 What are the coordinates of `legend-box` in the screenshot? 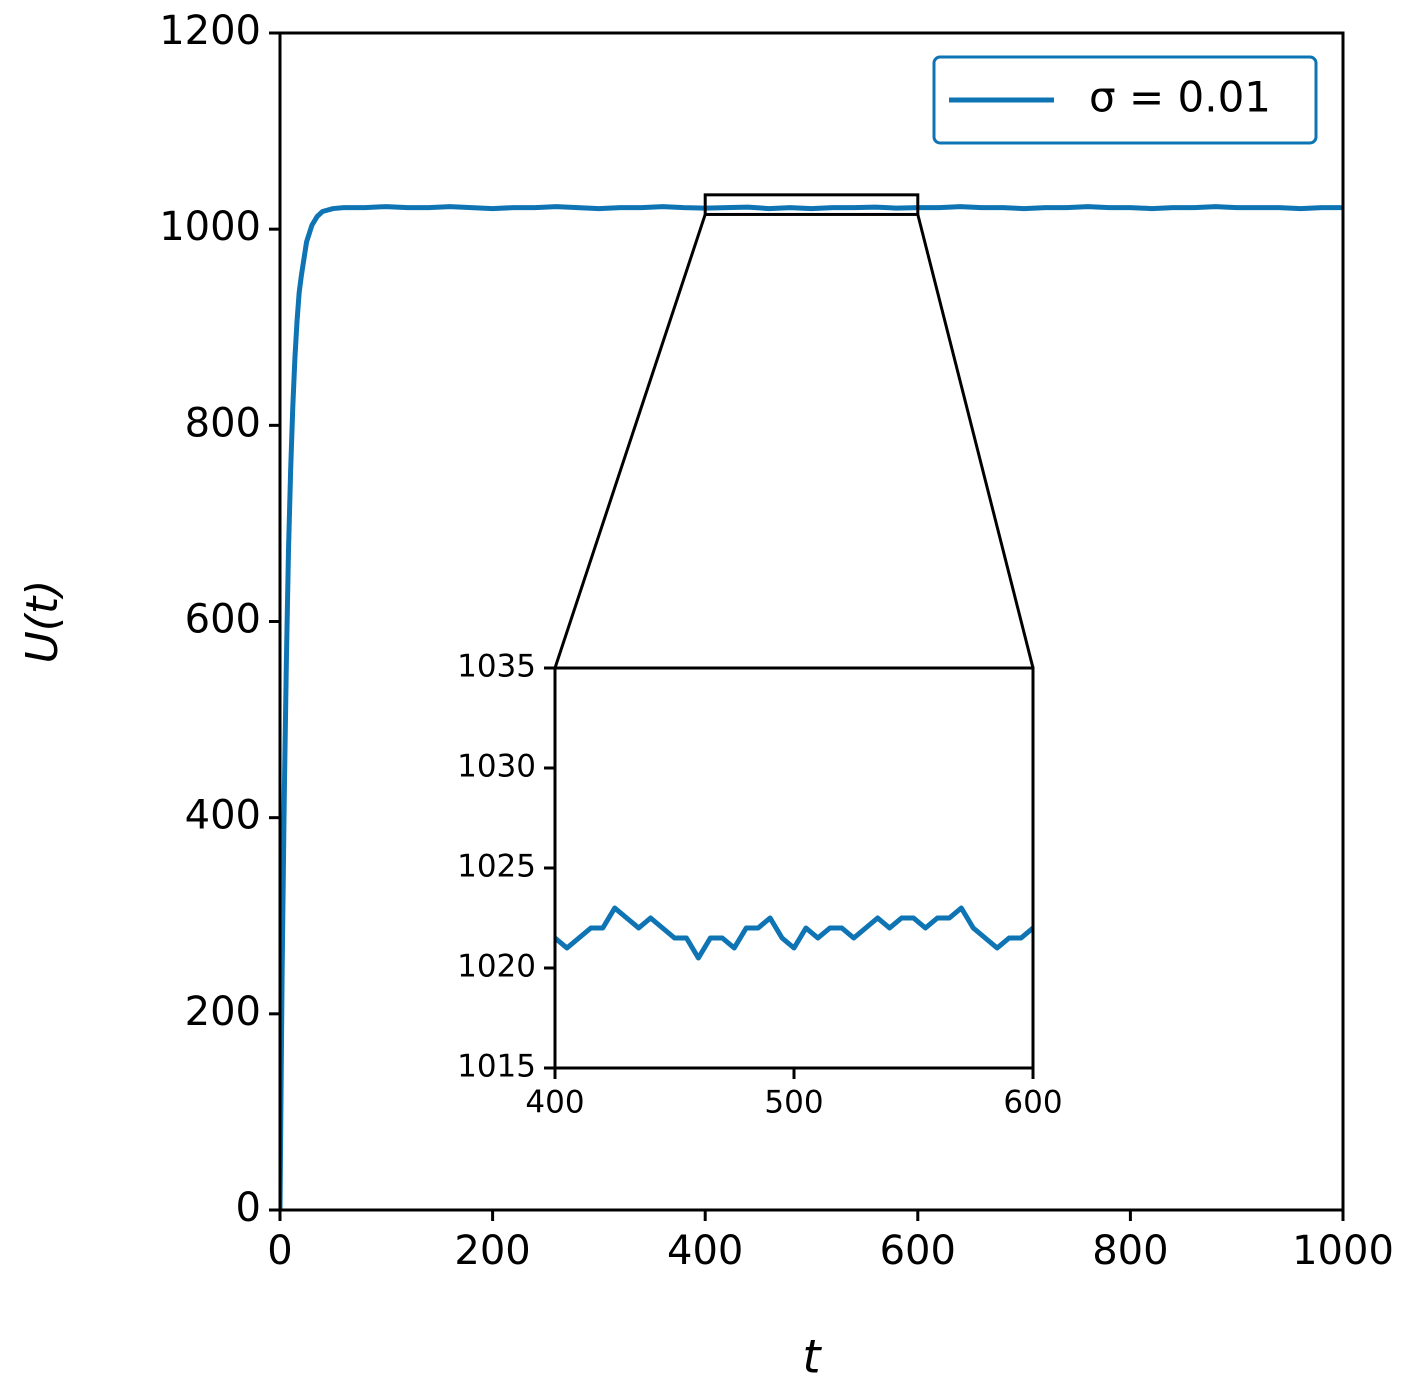 It's located at (1125, 100).